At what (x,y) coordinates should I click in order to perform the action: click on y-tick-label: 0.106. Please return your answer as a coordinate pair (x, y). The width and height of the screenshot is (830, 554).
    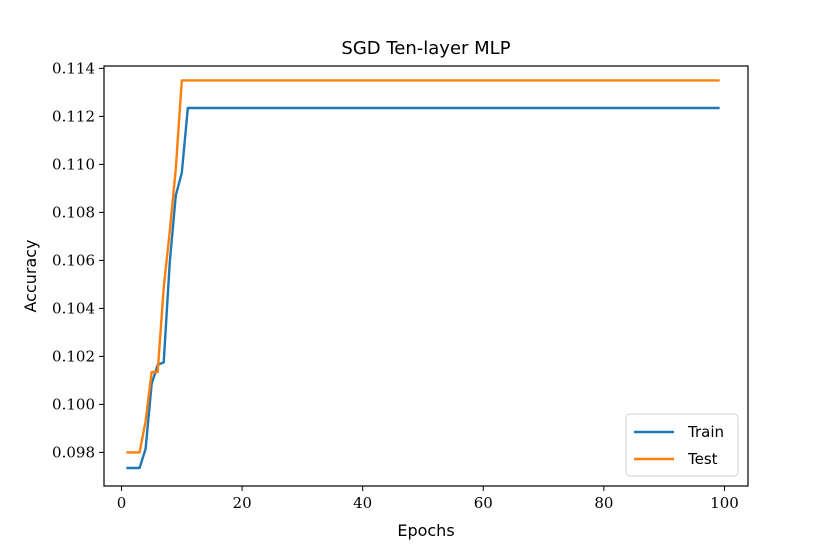
    Looking at the image, I should click on (73, 260).